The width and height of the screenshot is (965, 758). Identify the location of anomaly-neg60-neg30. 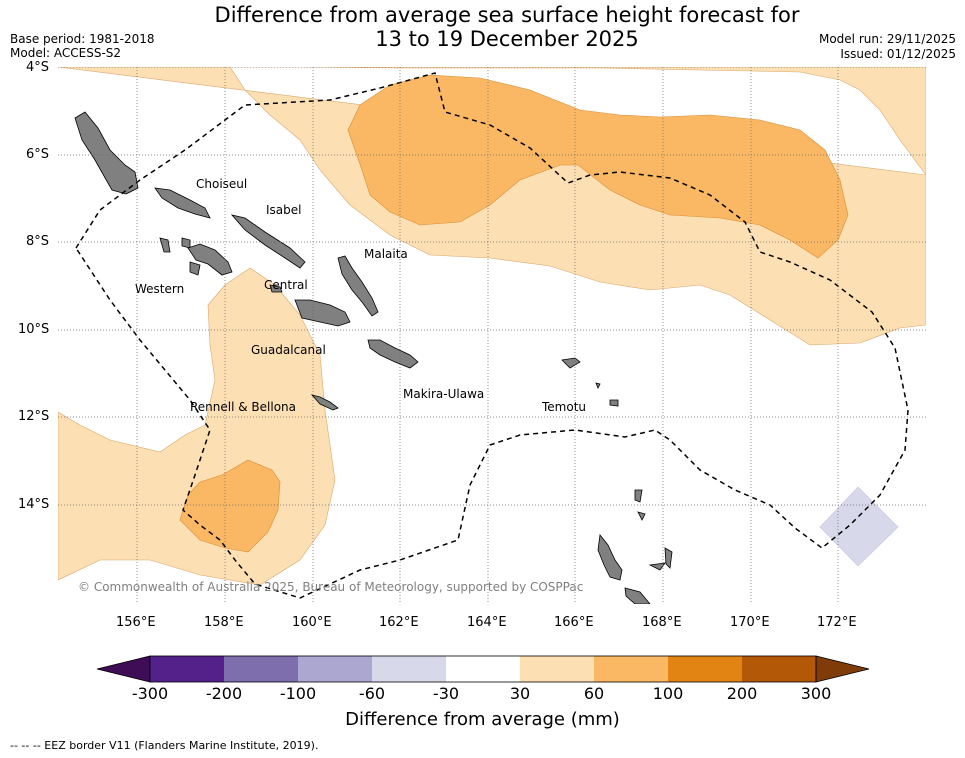
(859, 526).